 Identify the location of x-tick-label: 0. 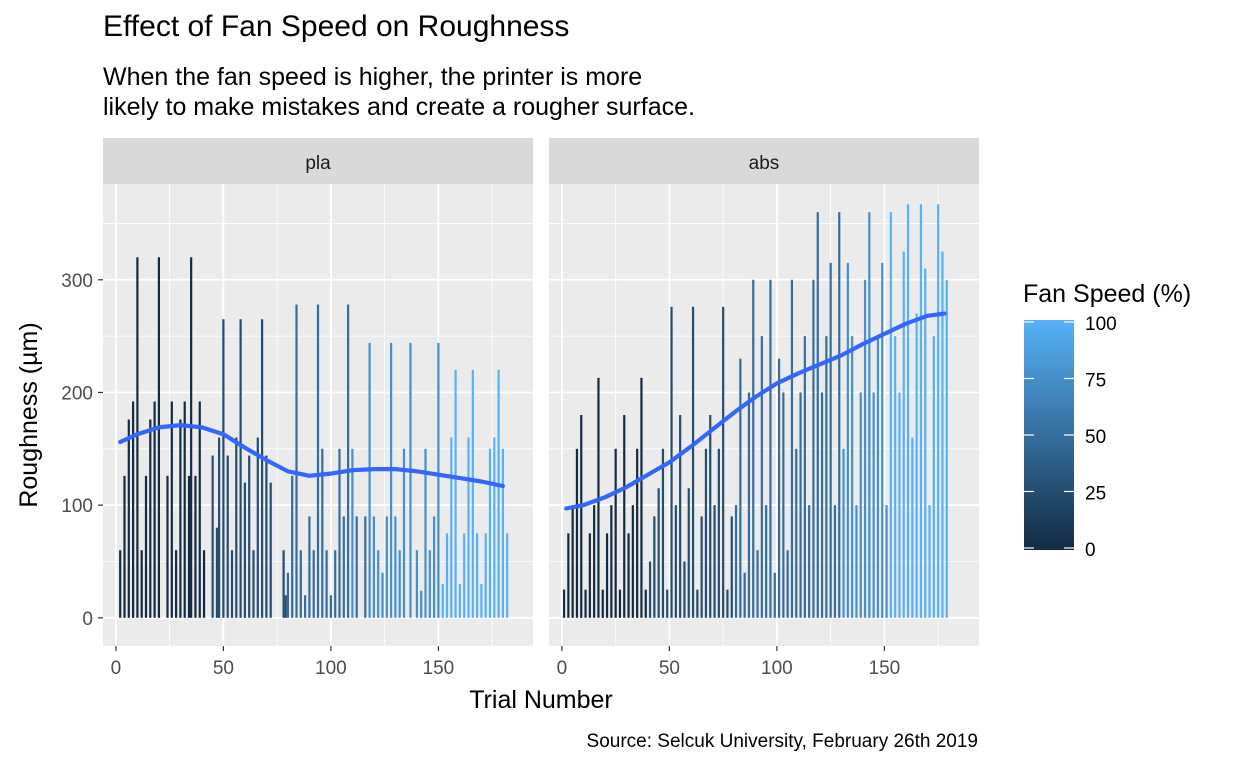
(116, 668).